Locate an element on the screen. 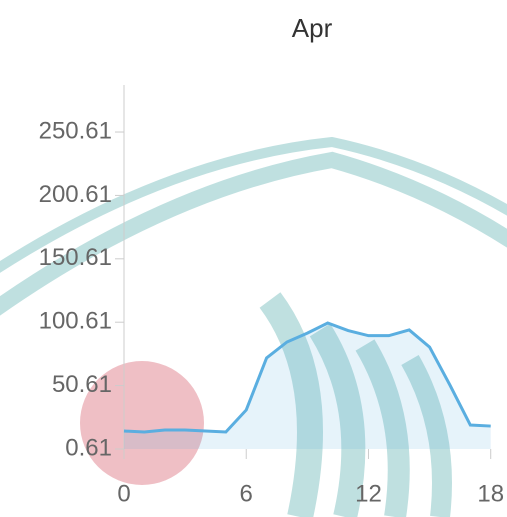 Image resolution: width=507 pixels, height=517 pixels. y-tick-label: 50.61 is located at coordinates (82, 384).